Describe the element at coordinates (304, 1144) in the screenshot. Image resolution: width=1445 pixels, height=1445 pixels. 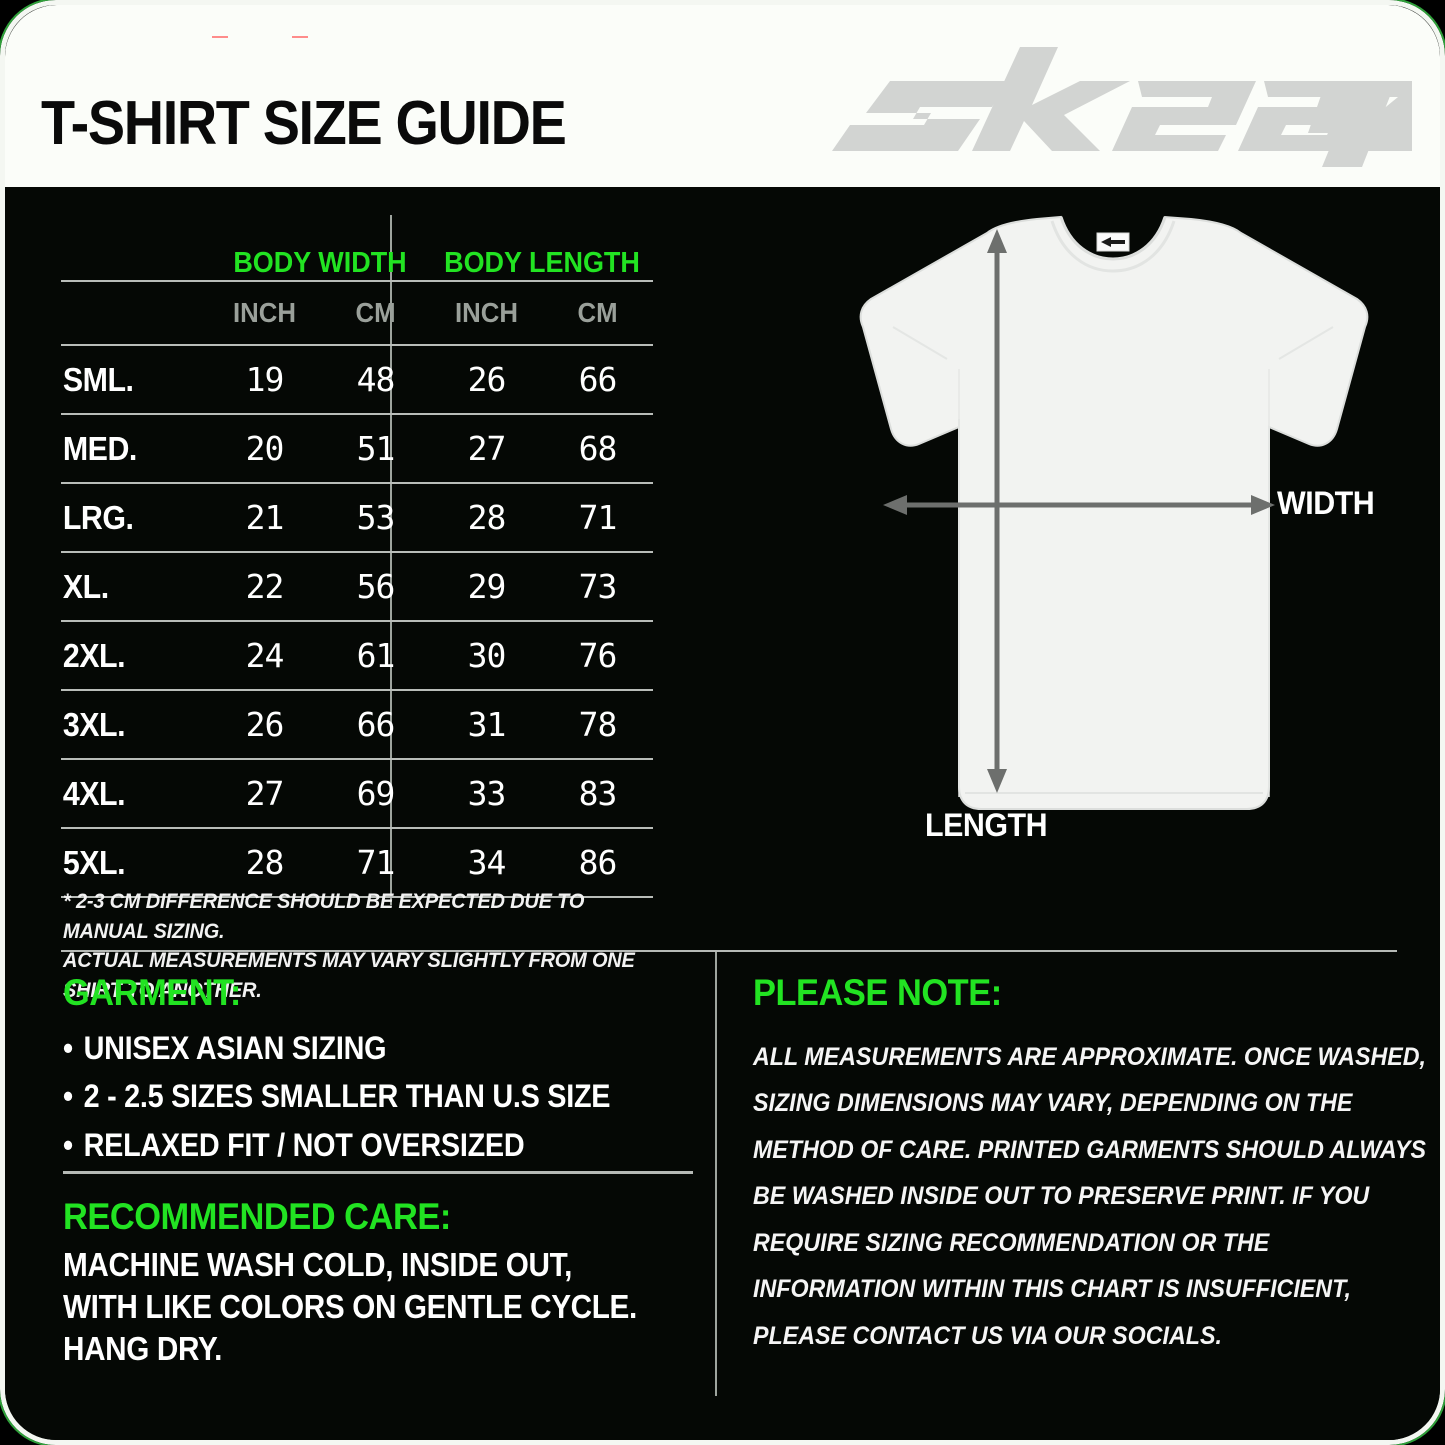
I see `list-item-label: RELAXED FIT / NOT OVERSIZED` at that location.